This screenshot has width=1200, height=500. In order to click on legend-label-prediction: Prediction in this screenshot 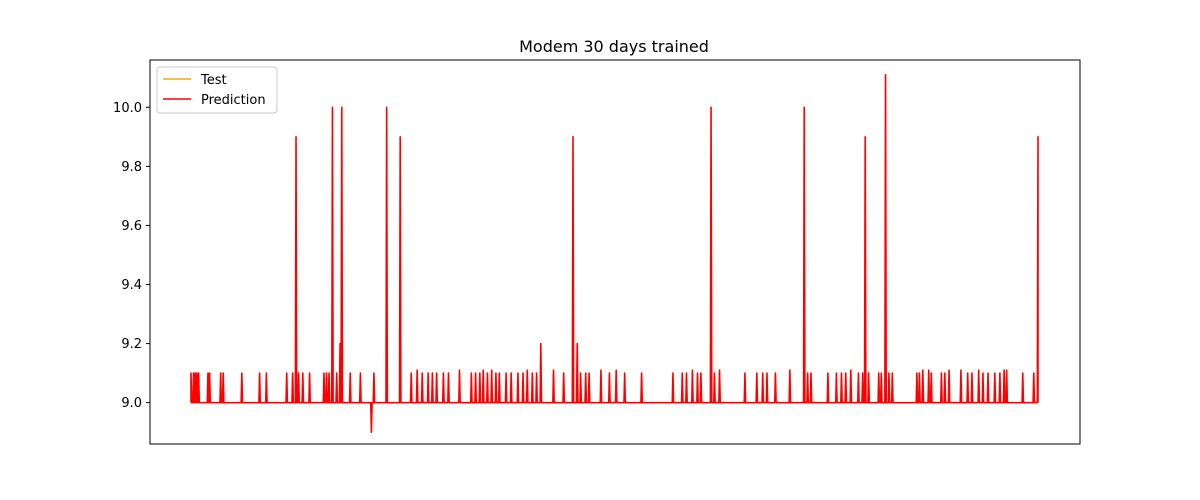, I will do `click(233, 100)`.